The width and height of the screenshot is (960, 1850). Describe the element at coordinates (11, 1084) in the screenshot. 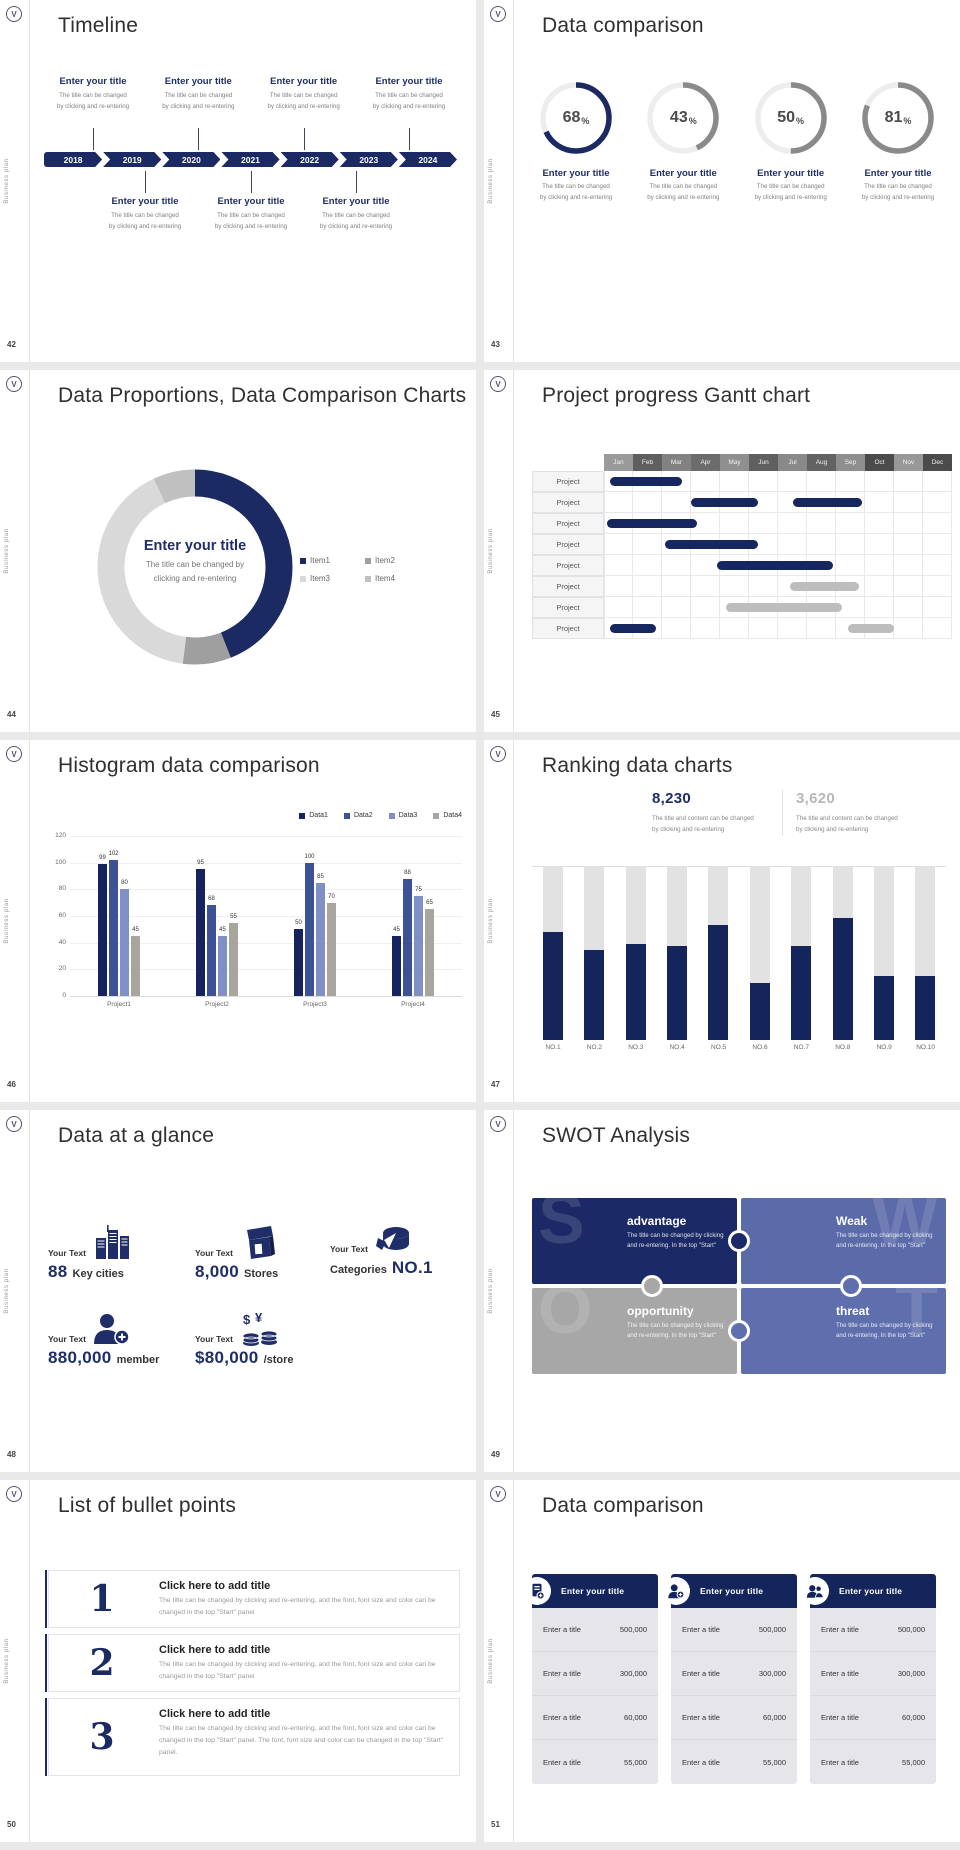

I see `page-number: 46` at that location.